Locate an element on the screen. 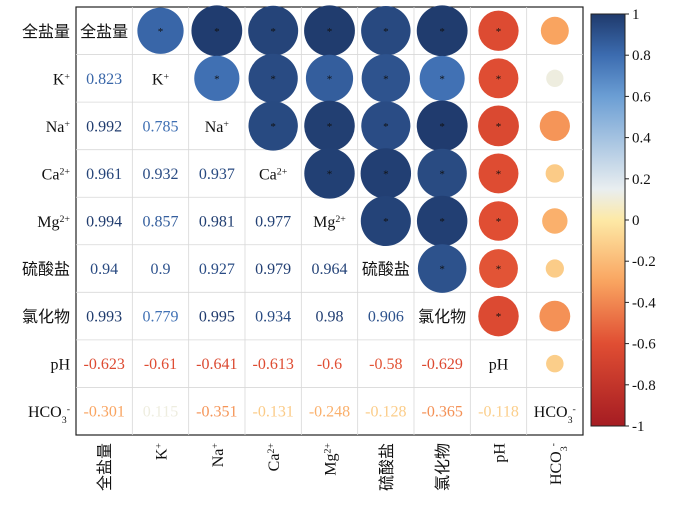  corr-circle-na-sulfate is located at coordinates (386, 126).